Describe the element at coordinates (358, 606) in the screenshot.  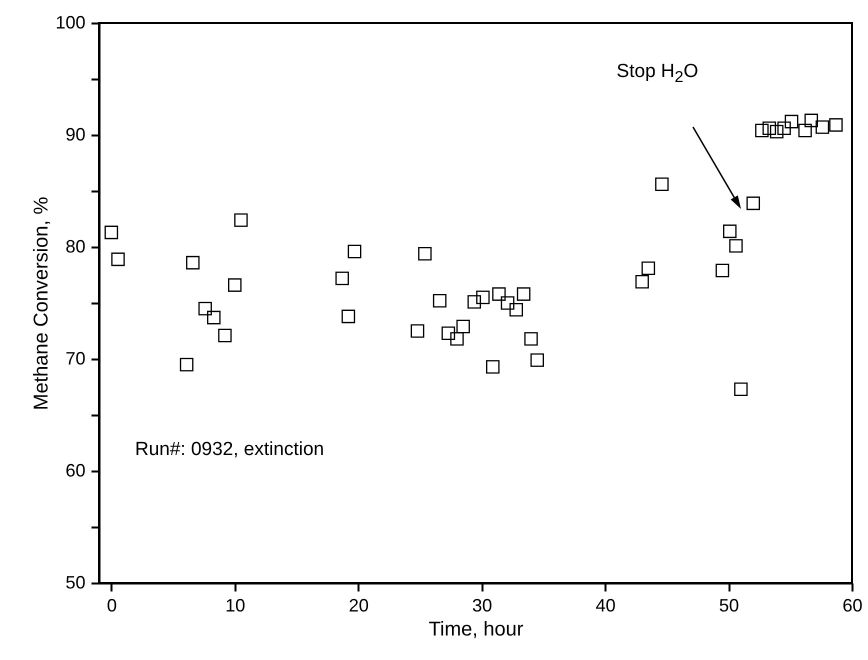
I see `x-tick-label: 20` at that location.